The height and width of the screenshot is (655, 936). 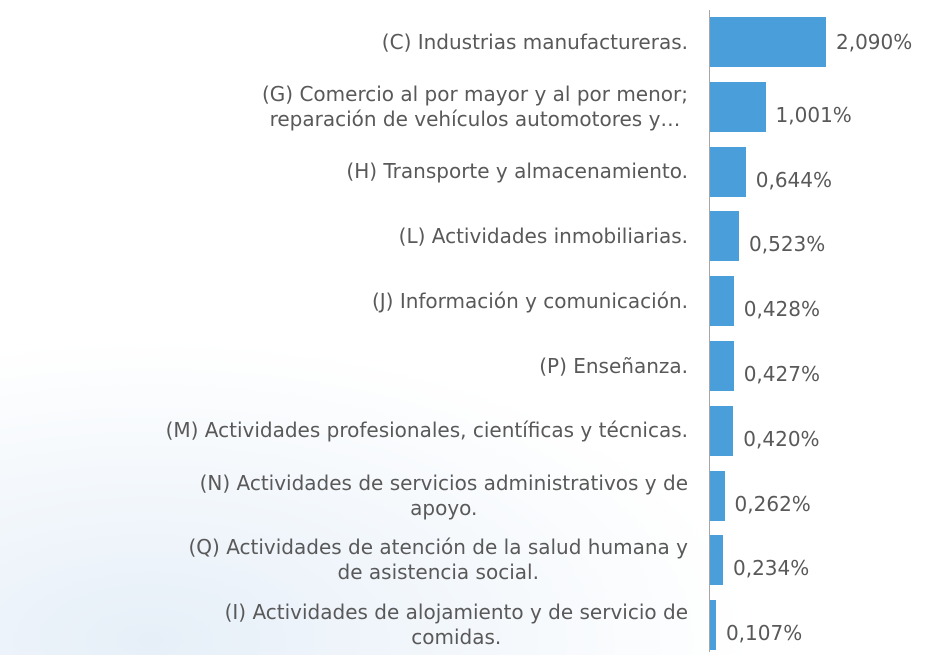 I want to click on value-label: 0,262%, so click(x=772, y=503).